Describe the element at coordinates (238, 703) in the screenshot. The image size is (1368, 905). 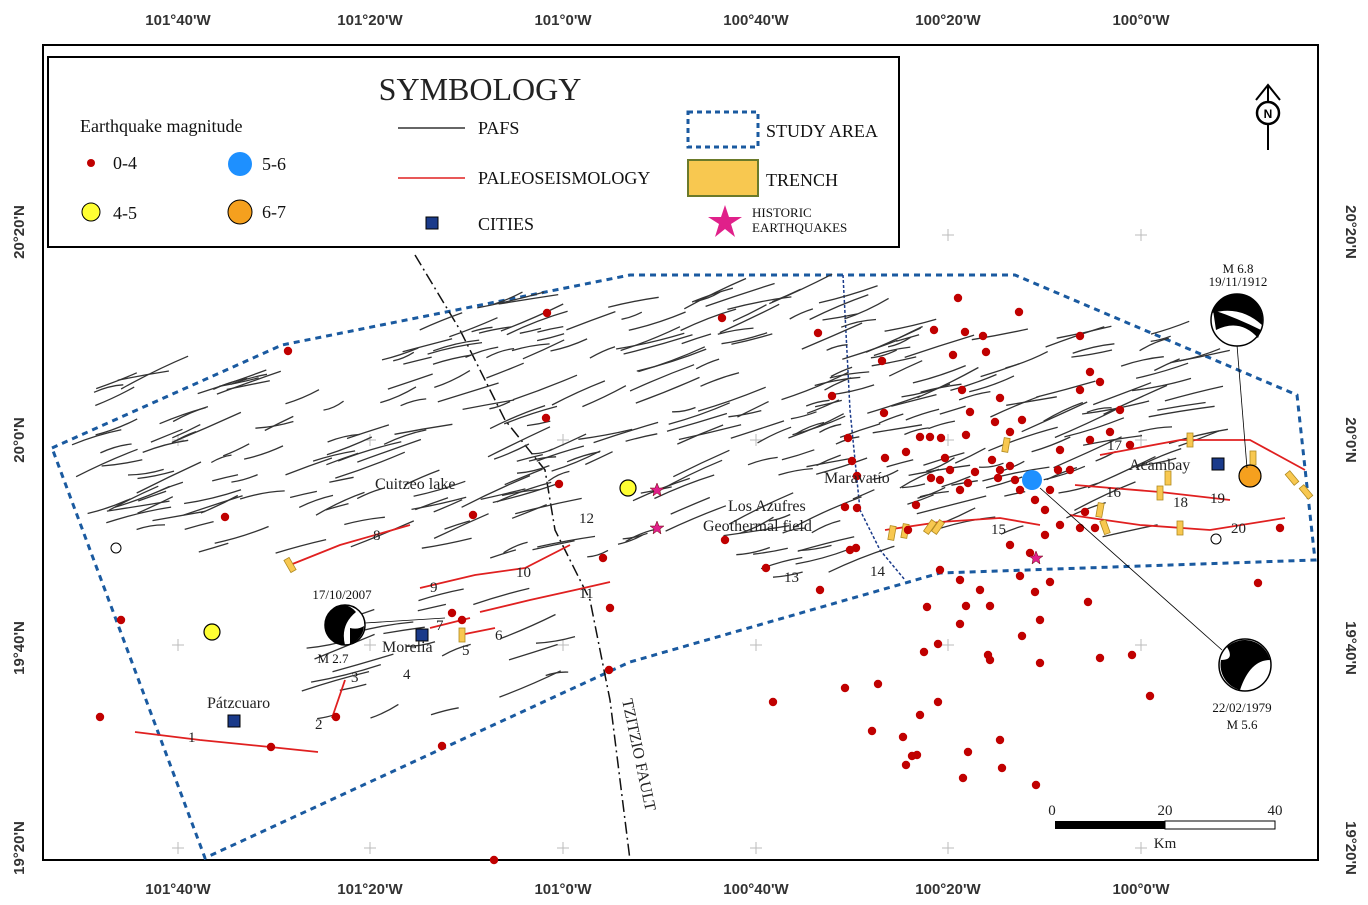
I see `patzcuaro-label: Pátzcuaro` at that location.